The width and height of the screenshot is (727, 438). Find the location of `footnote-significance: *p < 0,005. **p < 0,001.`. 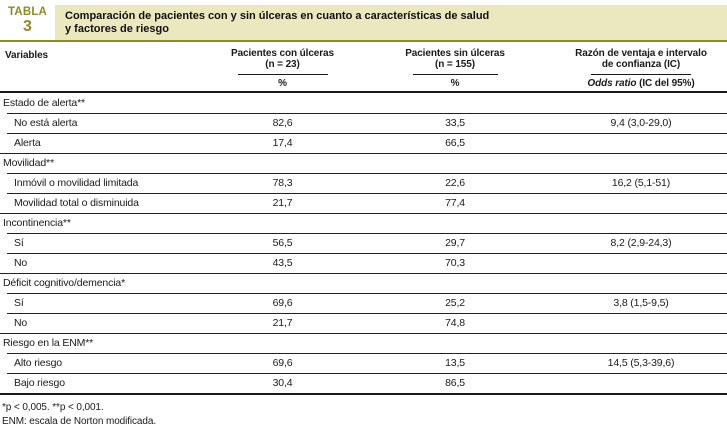

footnote-significance: *p < 0,005. **p < 0,001. is located at coordinates (53, 407).